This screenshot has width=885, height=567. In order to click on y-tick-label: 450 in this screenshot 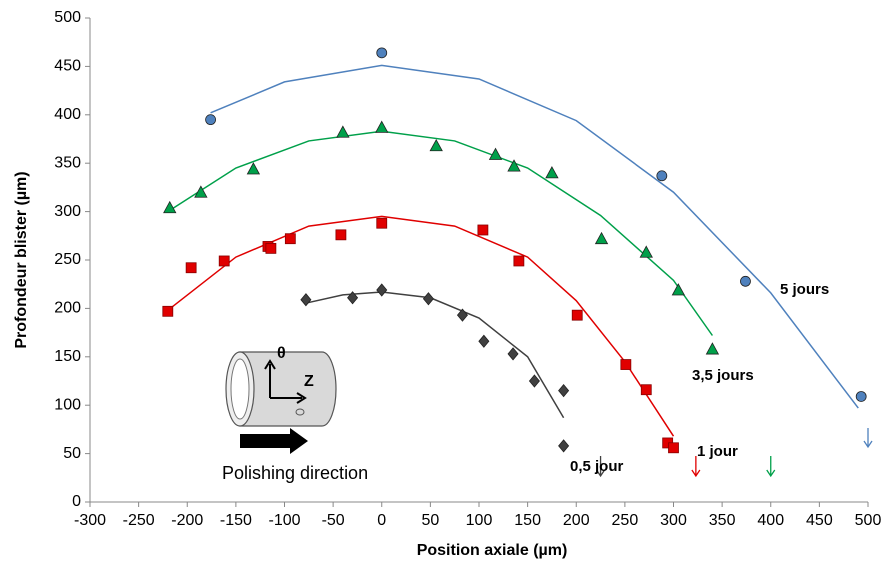, I will do `click(67, 66)`.